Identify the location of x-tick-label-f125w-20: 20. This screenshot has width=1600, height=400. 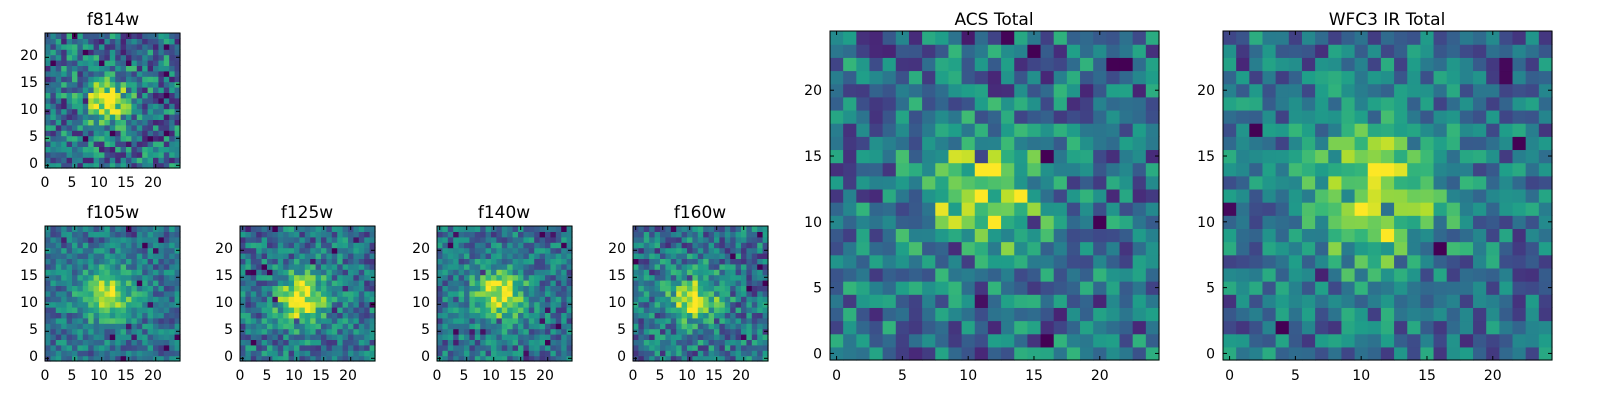
(348, 376).